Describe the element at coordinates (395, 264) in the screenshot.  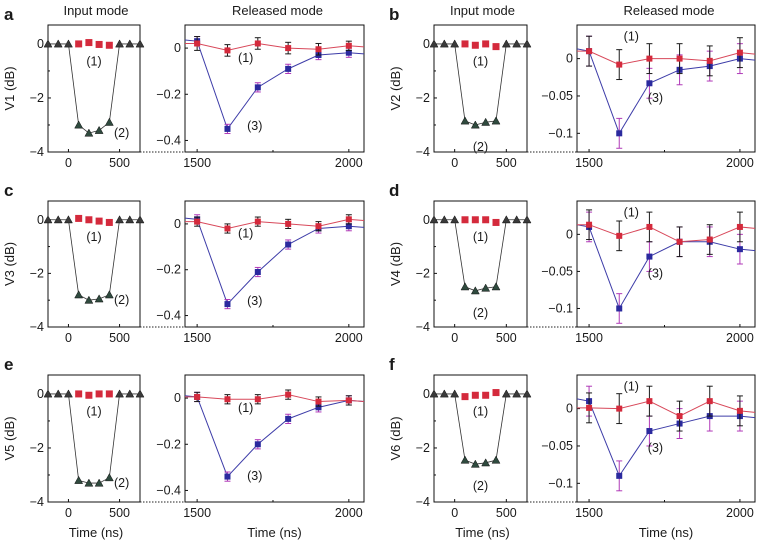
I see `y-axis-label: V4 (dB)` at that location.